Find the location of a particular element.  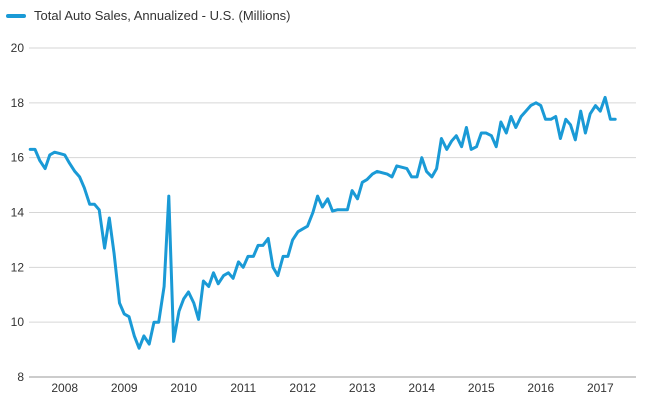

y-axis: 8 10 12 14 16 18 20 is located at coordinates (18, 212).